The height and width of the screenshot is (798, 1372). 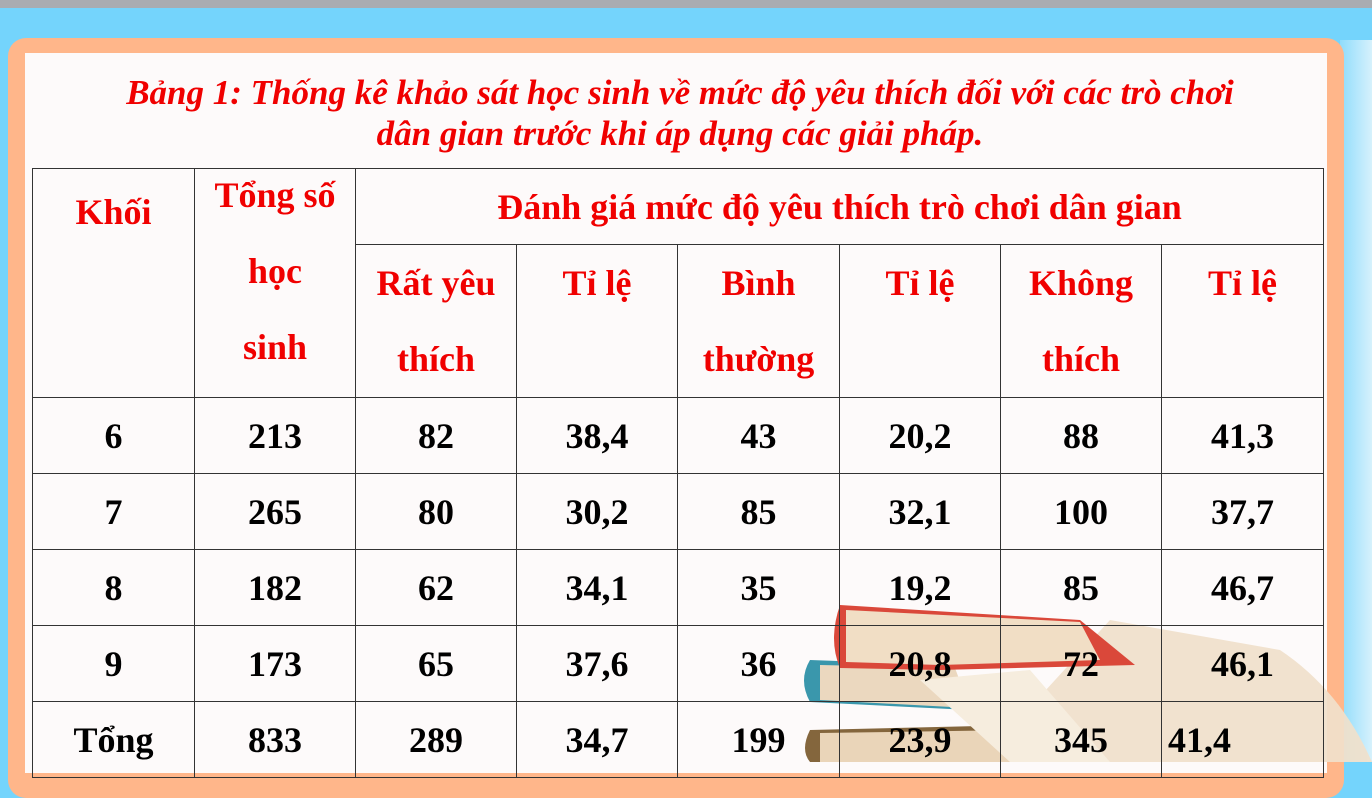 I want to click on cell-value: 345, so click(x=1081, y=739).